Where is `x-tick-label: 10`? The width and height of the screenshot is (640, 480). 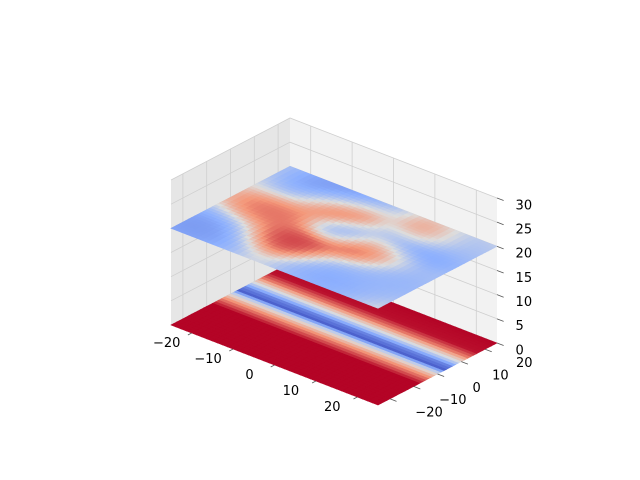 x-tick-label: 10 is located at coordinates (291, 391).